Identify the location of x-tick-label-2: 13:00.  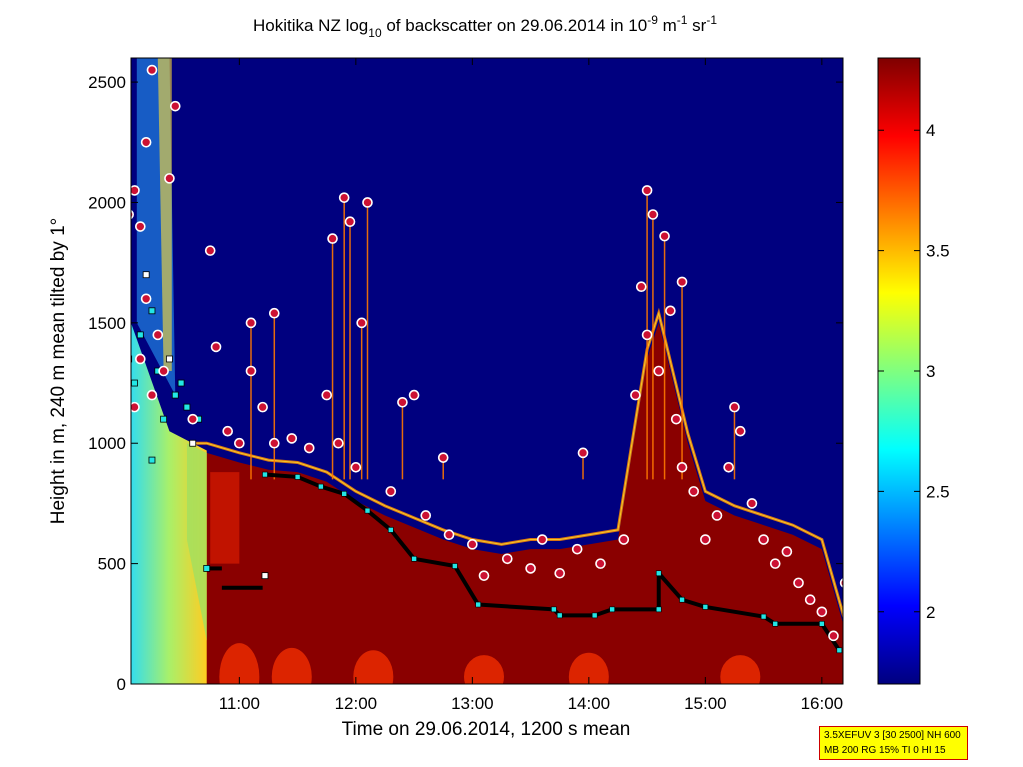
(472, 703).